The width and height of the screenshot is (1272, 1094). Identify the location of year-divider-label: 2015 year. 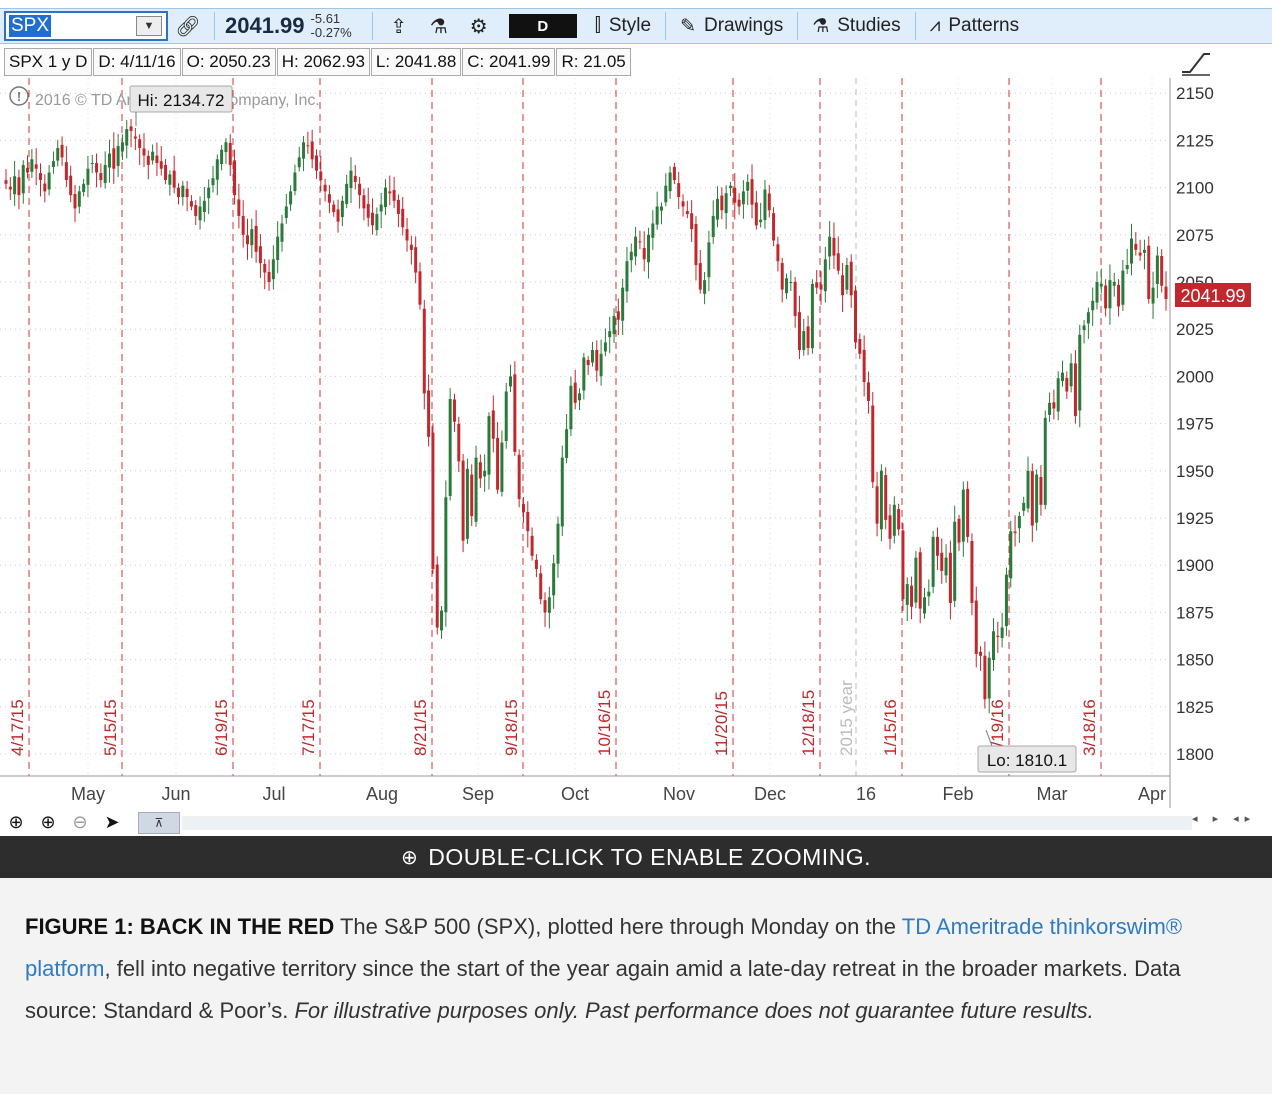
(846, 718).